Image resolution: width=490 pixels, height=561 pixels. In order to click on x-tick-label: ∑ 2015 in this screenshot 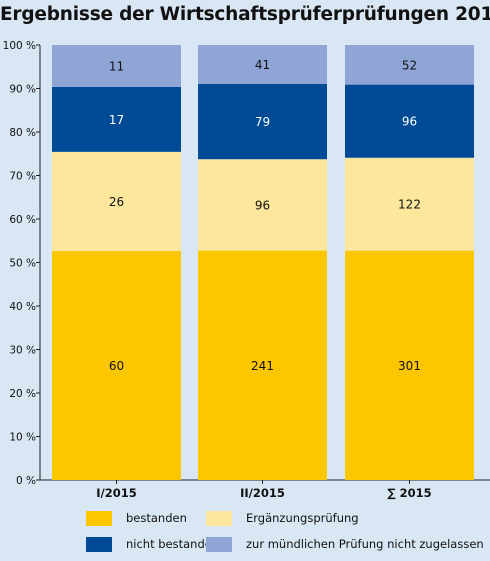, I will do `click(409, 493)`.